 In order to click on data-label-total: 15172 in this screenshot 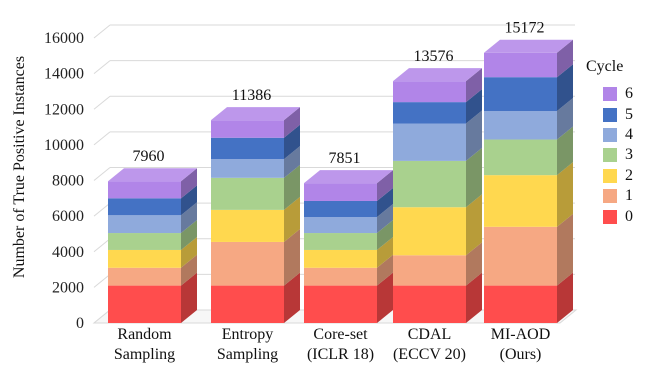, I will do `click(525, 28)`.